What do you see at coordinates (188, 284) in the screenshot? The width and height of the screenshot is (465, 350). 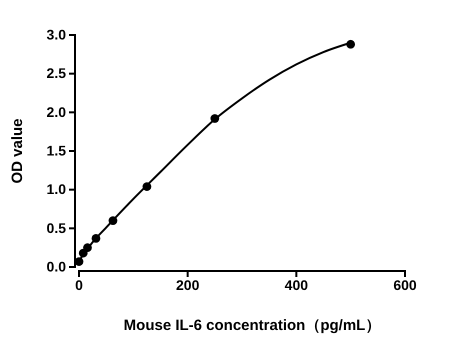 I see `x-tick-label: 200` at bounding box center [188, 284].